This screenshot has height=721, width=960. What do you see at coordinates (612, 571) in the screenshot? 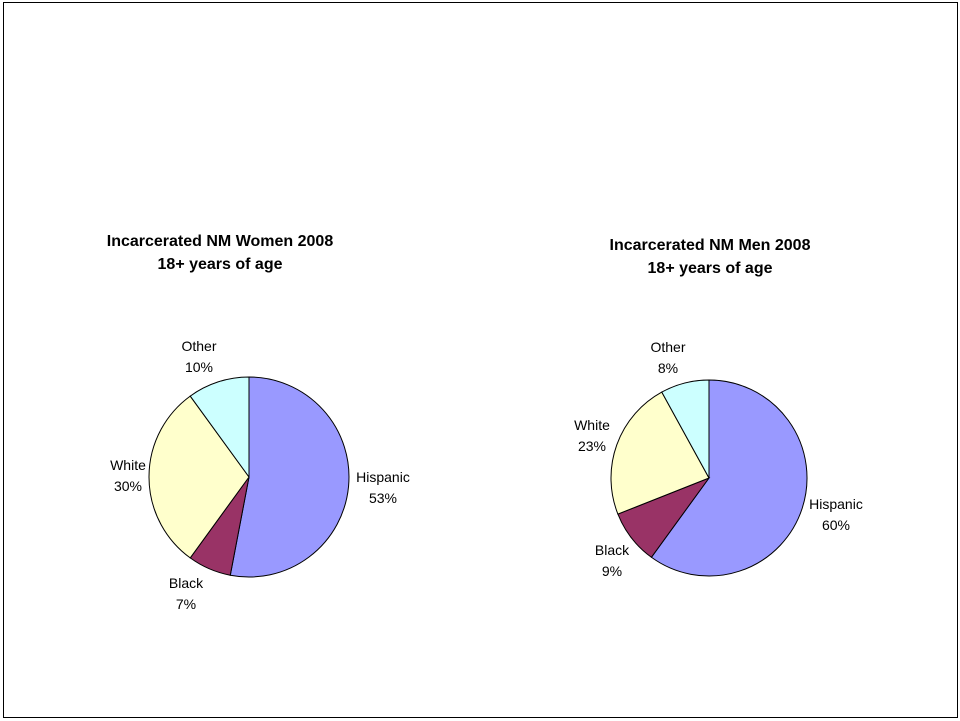
I see `men-label-black-value: 9%` at bounding box center [612, 571].